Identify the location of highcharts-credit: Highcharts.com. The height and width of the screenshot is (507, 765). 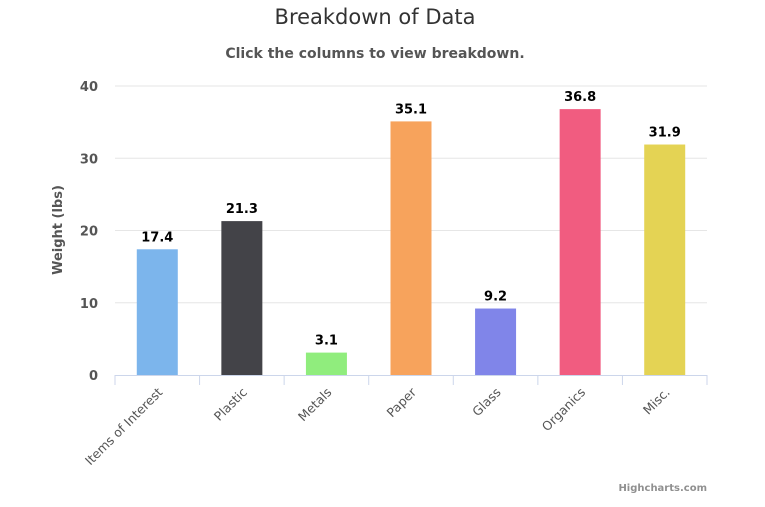
(662, 488).